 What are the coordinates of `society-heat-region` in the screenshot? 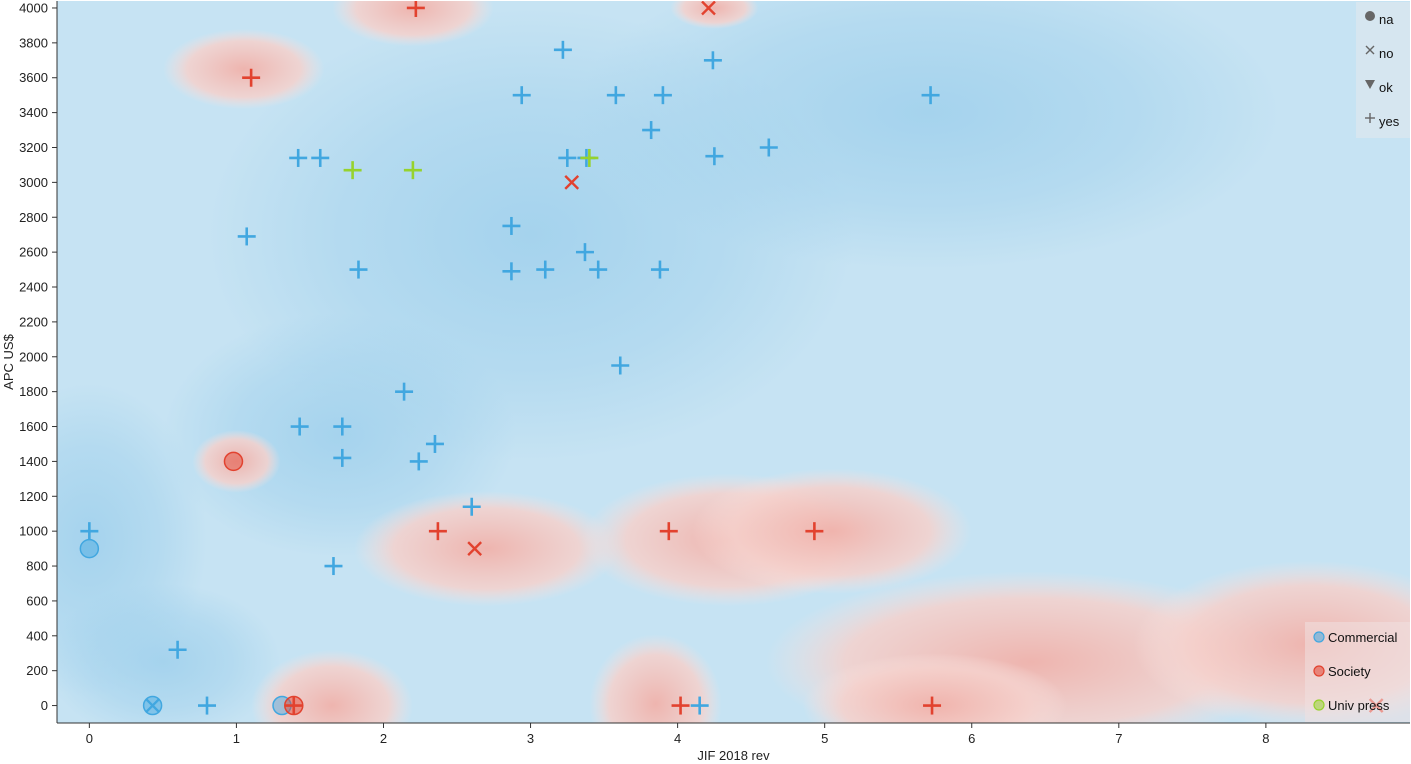 It's located at (243, 69).